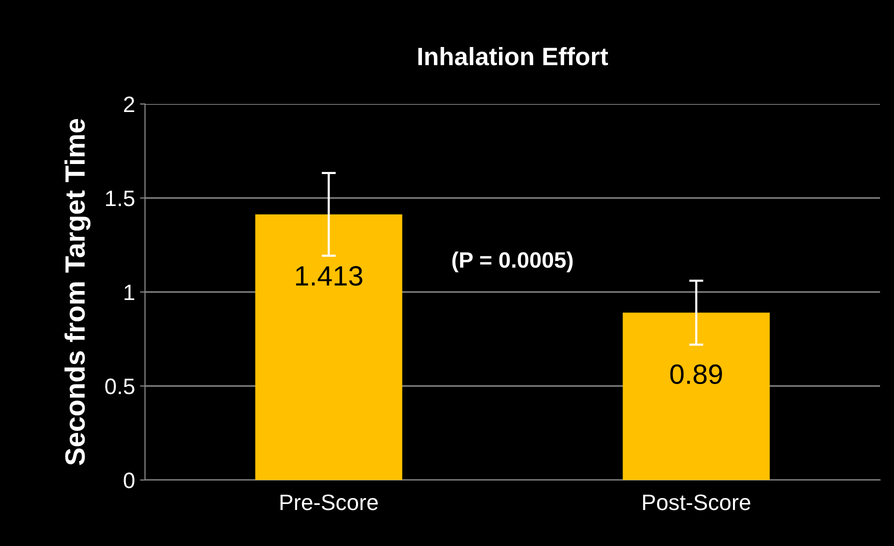  I want to click on y-tick-label: 2, so click(129, 104).